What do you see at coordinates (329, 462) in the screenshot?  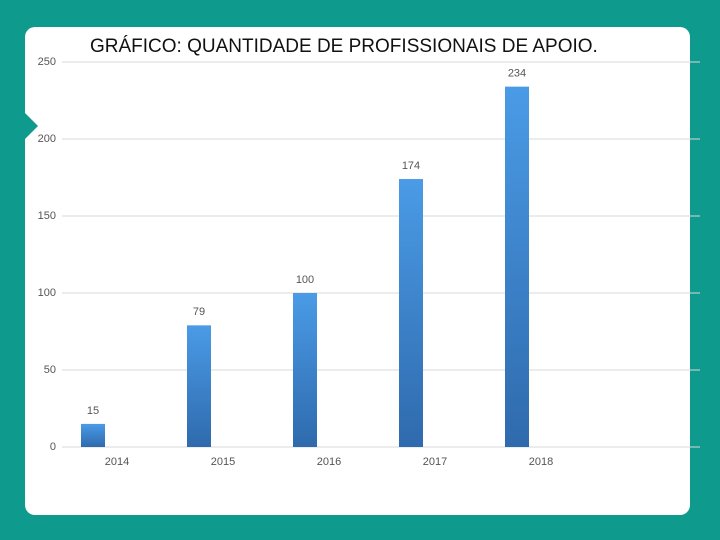 I see `x-tick-label: 2016` at bounding box center [329, 462].